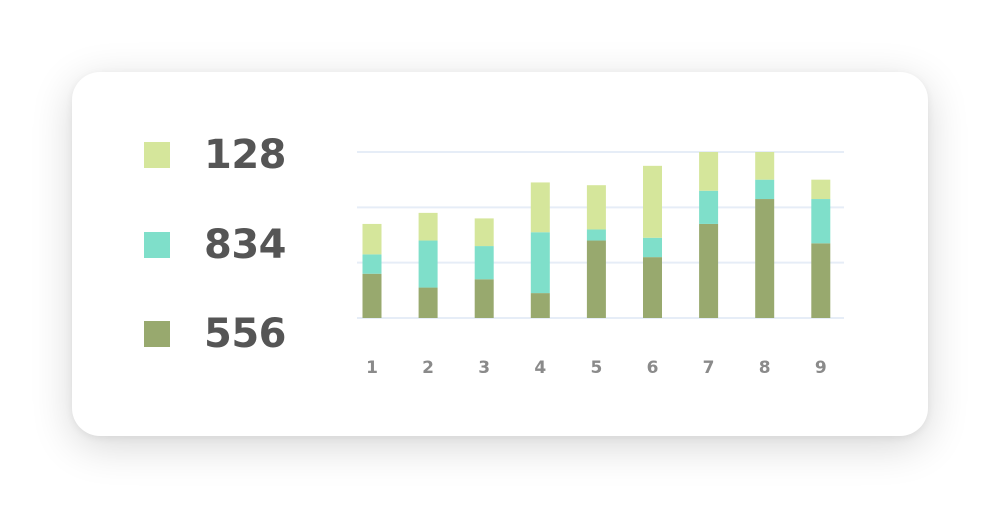 The height and width of the screenshot is (509, 1000). Describe the element at coordinates (653, 368) in the screenshot. I see `x-tick-label-6: 6` at that location.